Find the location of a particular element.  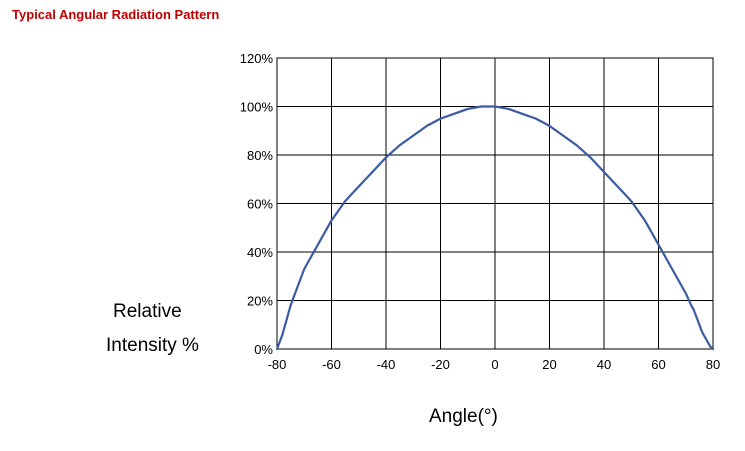

x-tick-labels: -80 -60 -40 -20 0 20 40 60 80 is located at coordinates (494, 364).